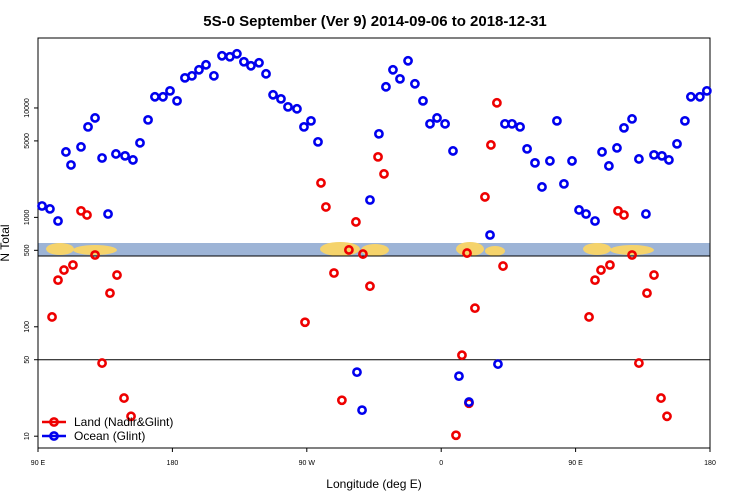 This screenshot has width=750, height=500. Describe the element at coordinates (173, 463) in the screenshot. I see `x-tick-label: 180` at that location.